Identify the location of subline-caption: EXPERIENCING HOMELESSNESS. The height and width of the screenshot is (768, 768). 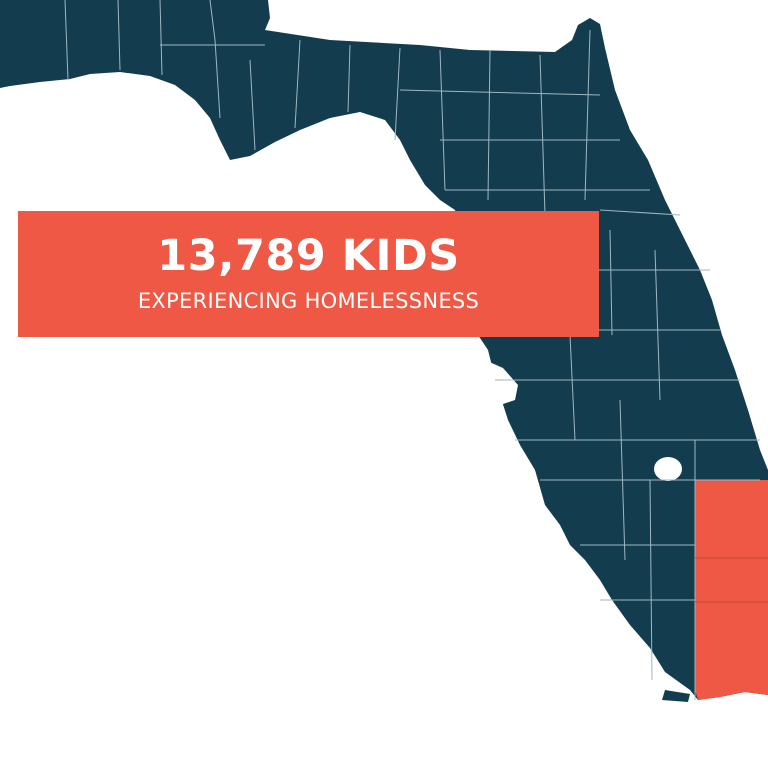
(308, 301).